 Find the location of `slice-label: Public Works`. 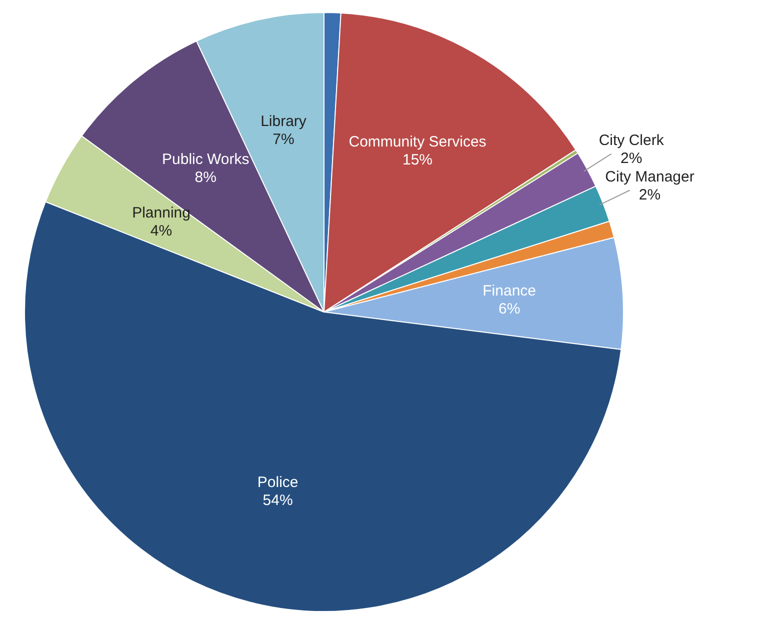

slice-label: Public Works is located at coordinates (206, 159).